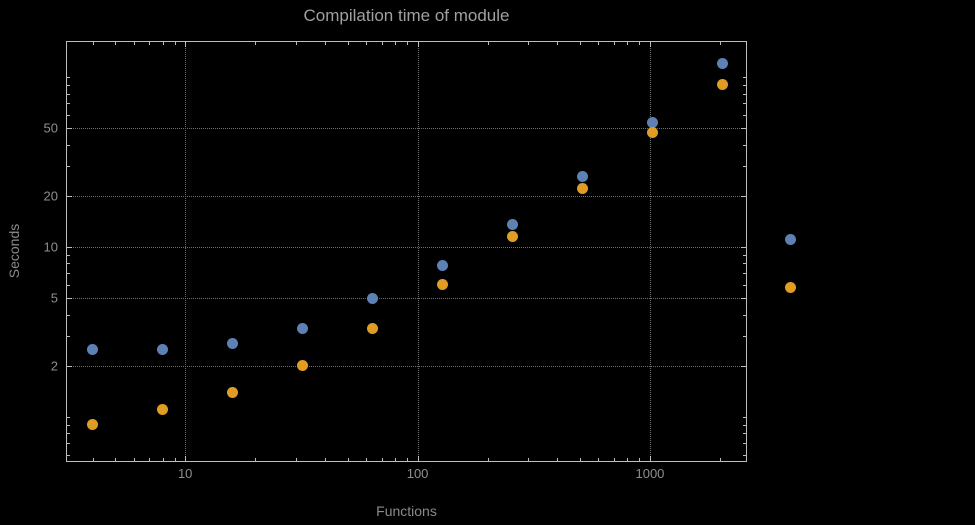 The height and width of the screenshot is (525, 975). What do you see at coordinates (50, 247) in the screenshot?
I see `y-tick-label: 10` at bounding box center [50, 247].